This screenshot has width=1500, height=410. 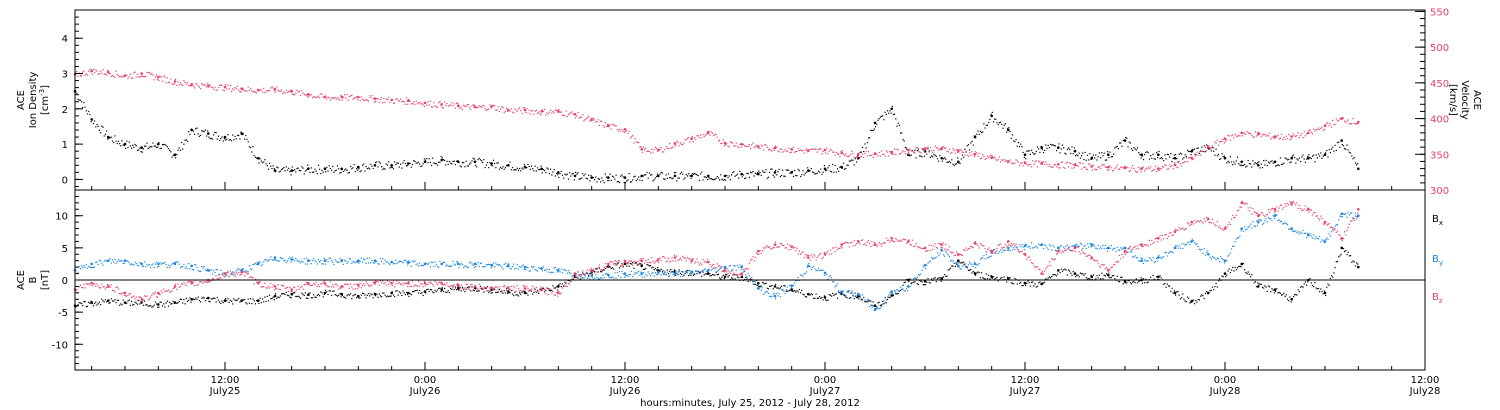 What do you see at coordinates (65, 39) in the screenshot?
I see `density-tick-label: 4` at bounding box center [65, 39].